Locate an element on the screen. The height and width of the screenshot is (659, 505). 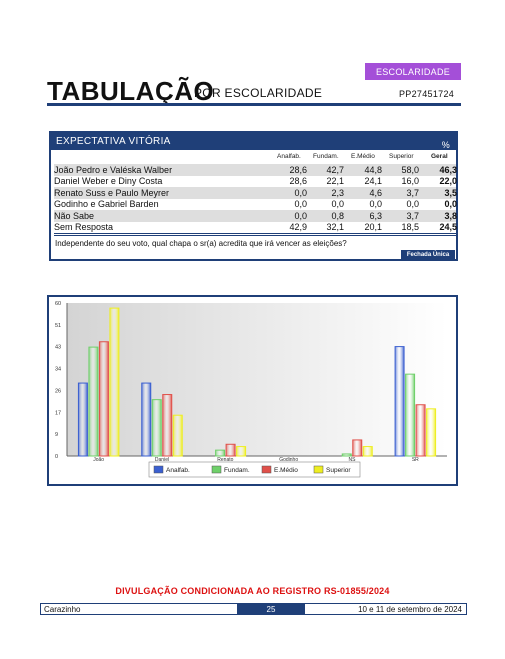
row-value: 18,5 is located at coordinates (410, 227).